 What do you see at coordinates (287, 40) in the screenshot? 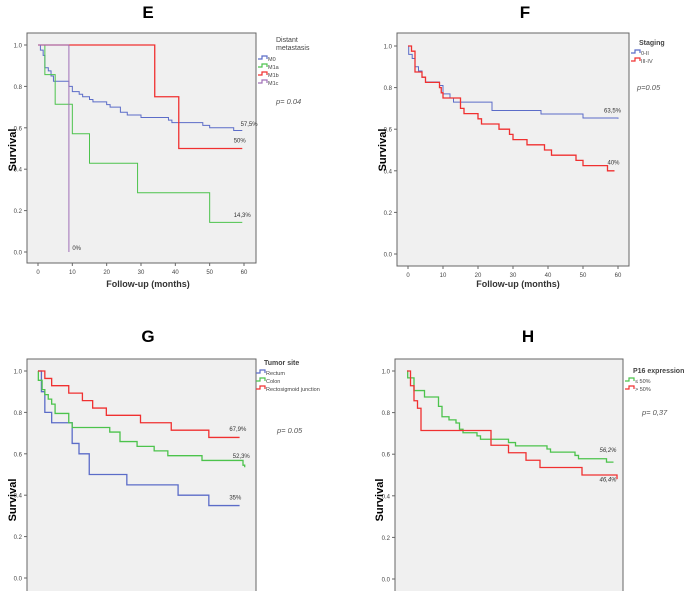
I see `legend-title: Distant` at bounding box center [287, 40].